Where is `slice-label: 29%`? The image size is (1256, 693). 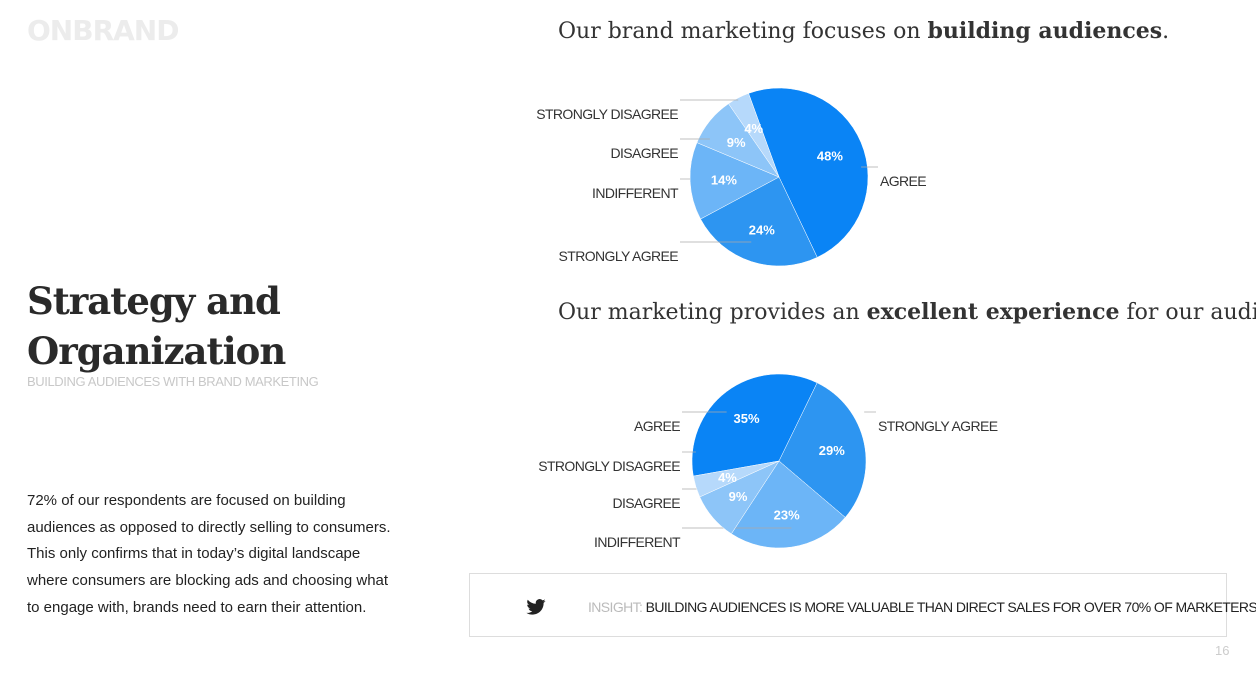 slice-label: 29% is located at coordinates (832, 450).